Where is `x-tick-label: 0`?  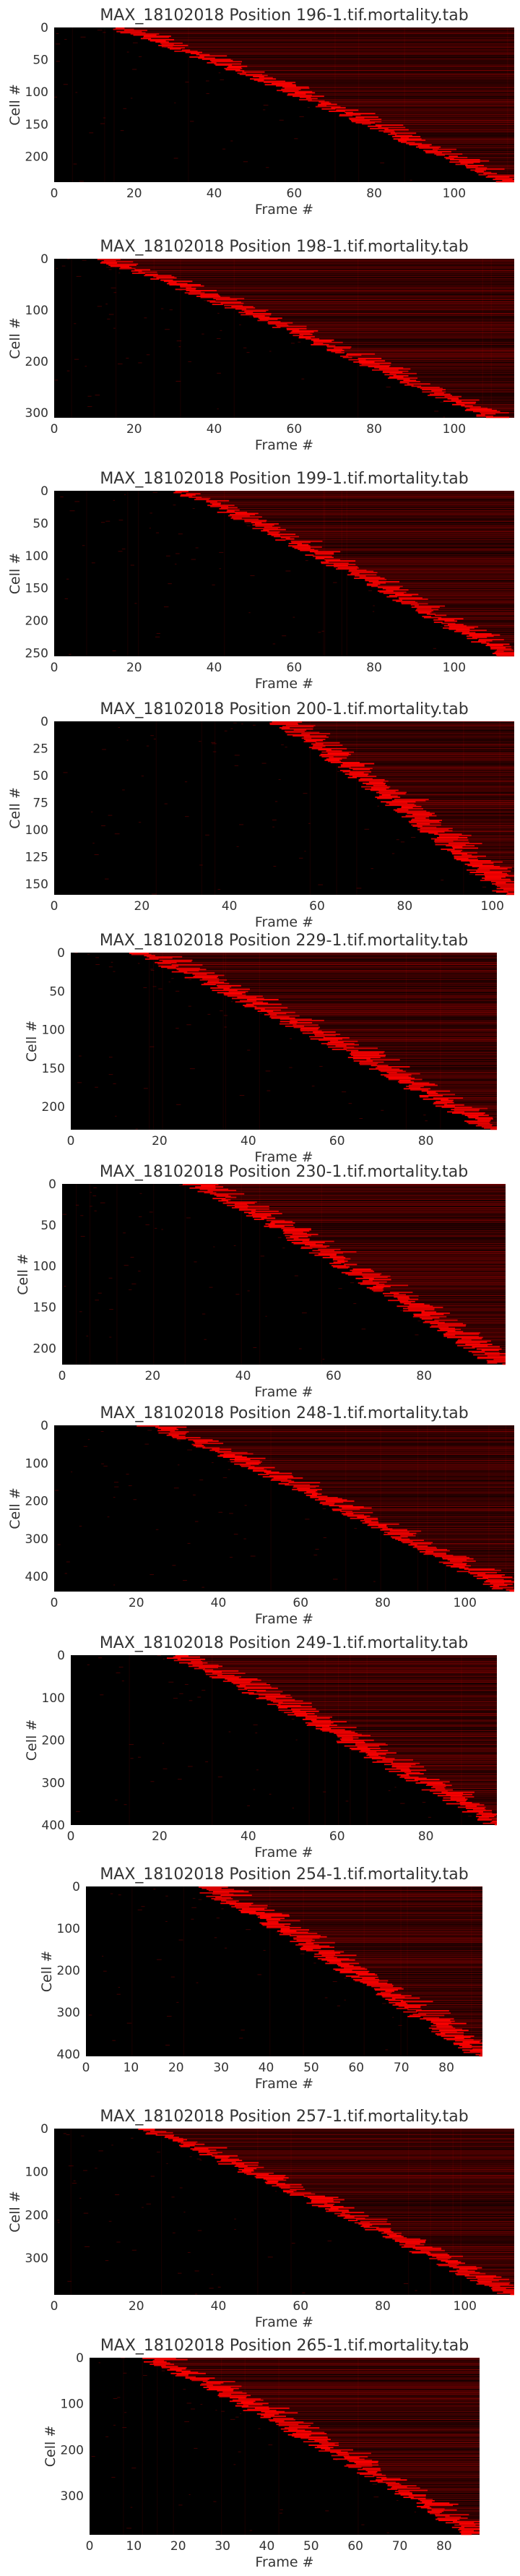 x-tick-label: 0 is located at coordinates (54, 2306).